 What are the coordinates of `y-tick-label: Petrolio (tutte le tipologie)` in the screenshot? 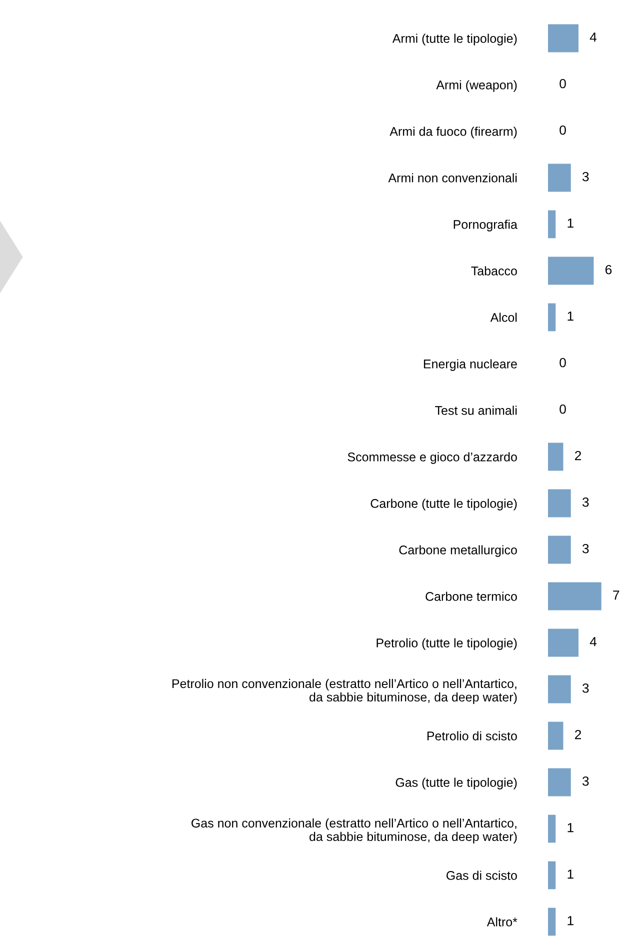 It's located at (446, 644).